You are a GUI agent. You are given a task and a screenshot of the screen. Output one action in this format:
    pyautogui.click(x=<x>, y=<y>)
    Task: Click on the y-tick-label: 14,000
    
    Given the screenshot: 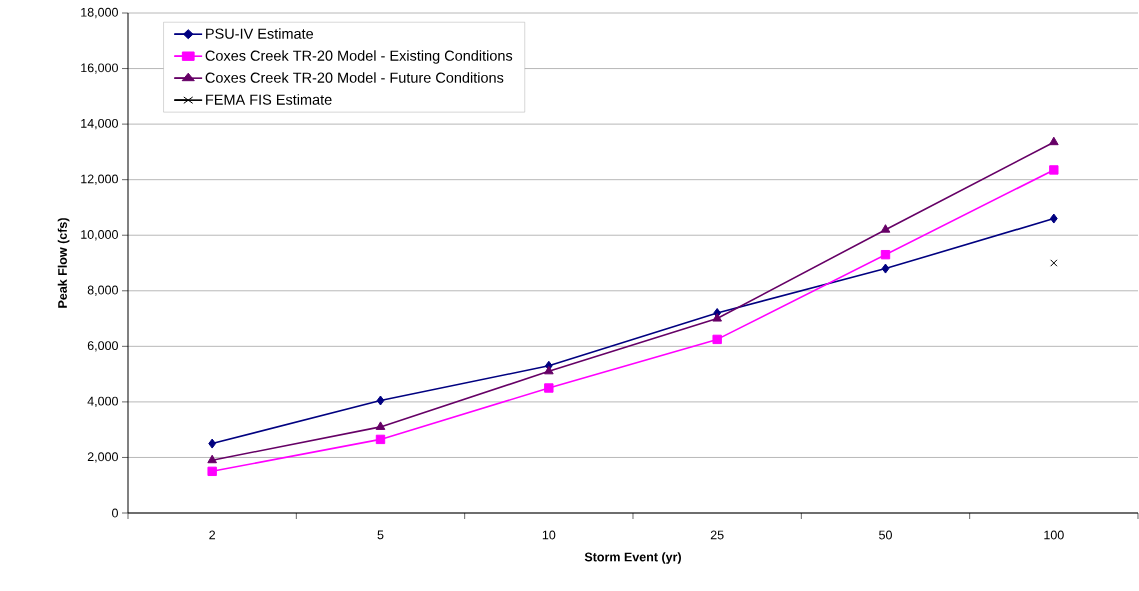 What is the action you would take?
    pyautogui.click(x=99, y=124)
    